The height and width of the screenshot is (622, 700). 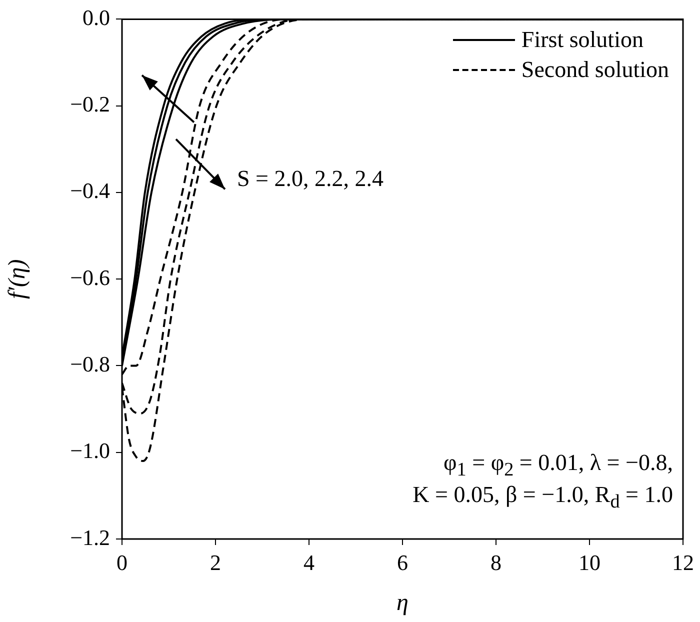 I want to click on x-tick-label: 4, so click(x=309, y=562).